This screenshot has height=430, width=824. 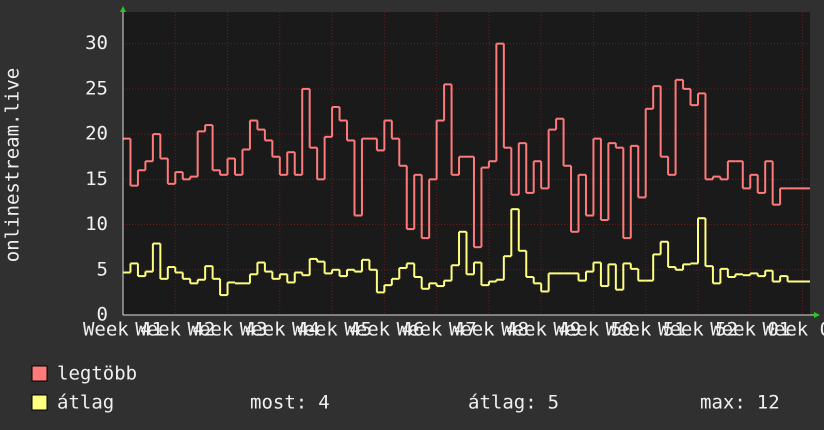 What do you see at coordinates (96, 224) in the screenshot?
I see `y-tick-label: 10` at bounding box center [96, 224].